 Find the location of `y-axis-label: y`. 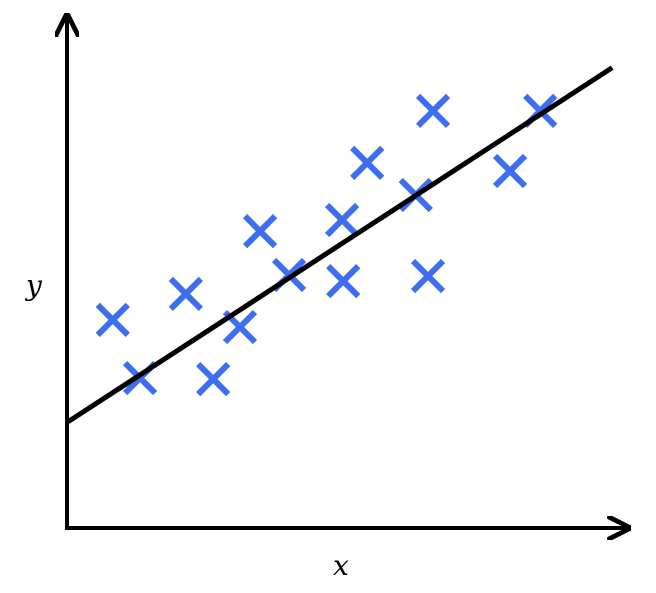

y-axis-label: y is located at coordinates (33, 285).